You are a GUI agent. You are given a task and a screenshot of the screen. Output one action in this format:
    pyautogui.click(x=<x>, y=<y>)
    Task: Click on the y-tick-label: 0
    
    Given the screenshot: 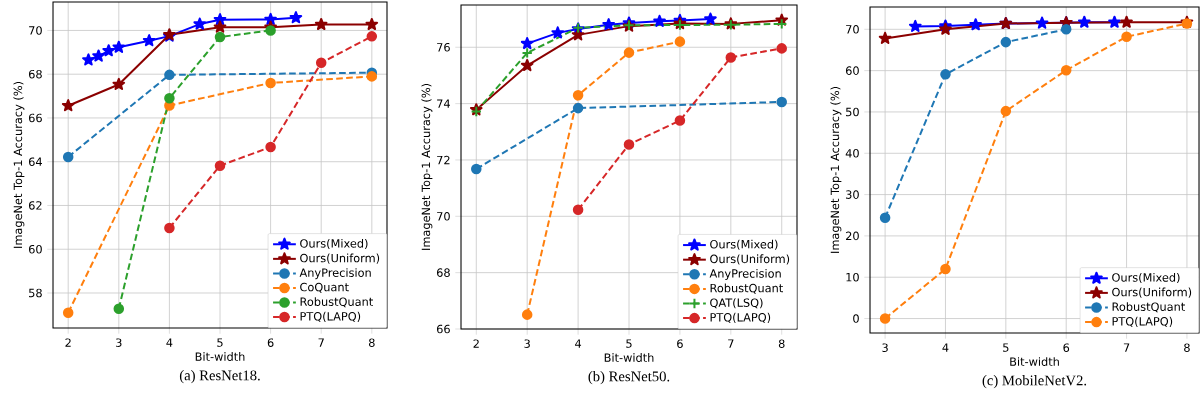 What is the action you would take?
    pyautogui.click(x=856, y=318)
    